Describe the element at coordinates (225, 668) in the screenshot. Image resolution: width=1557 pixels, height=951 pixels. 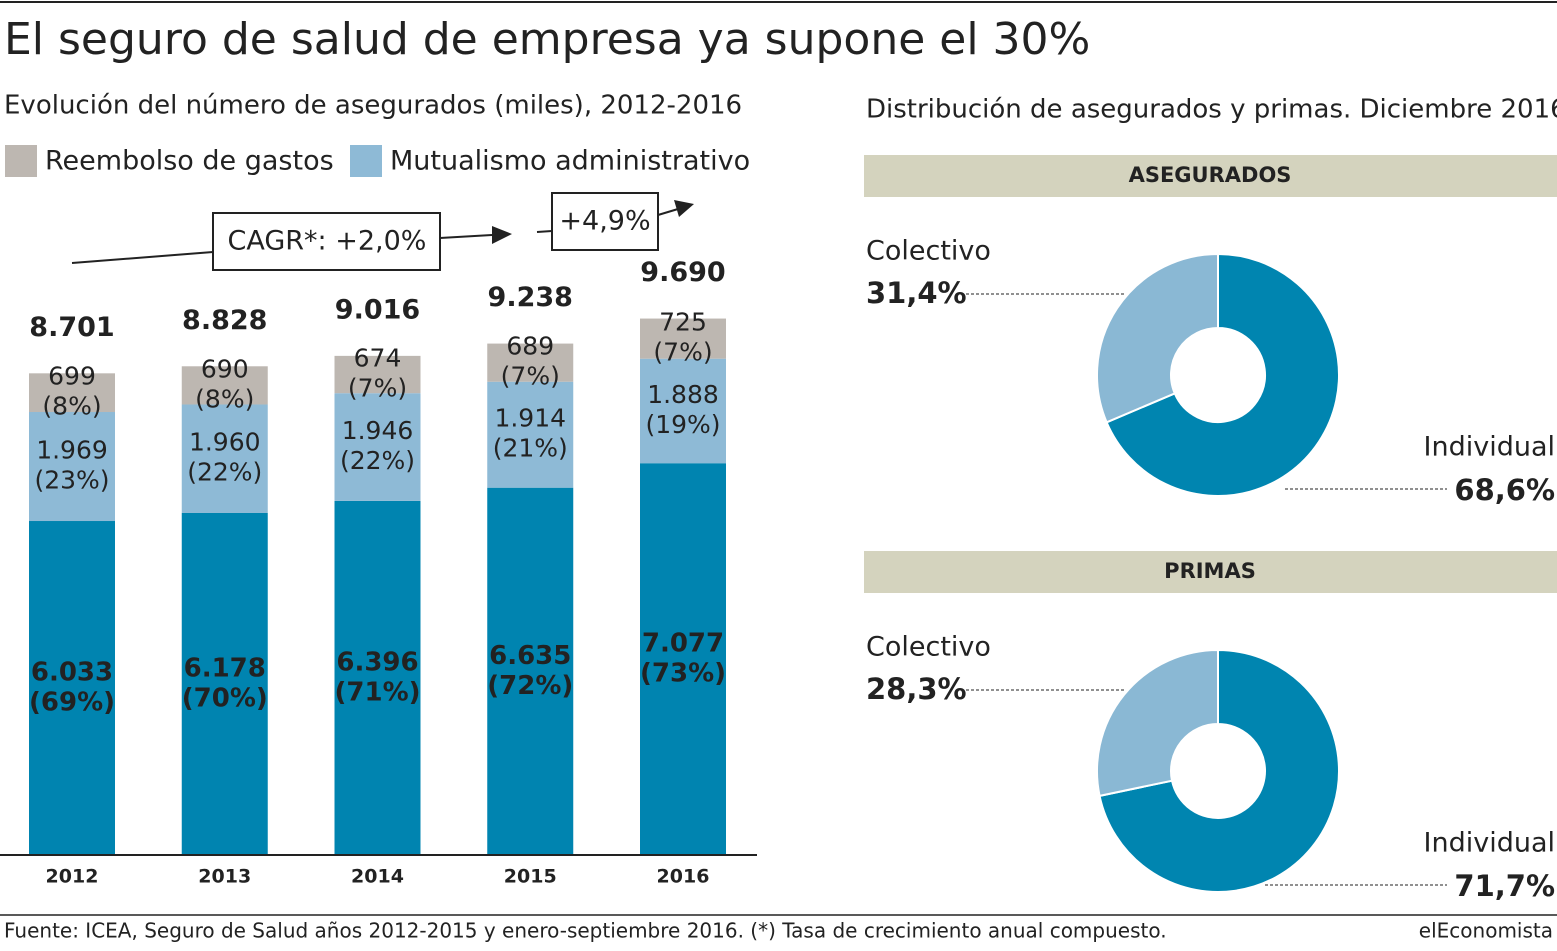
I see `value-label: 6.178` at that location.